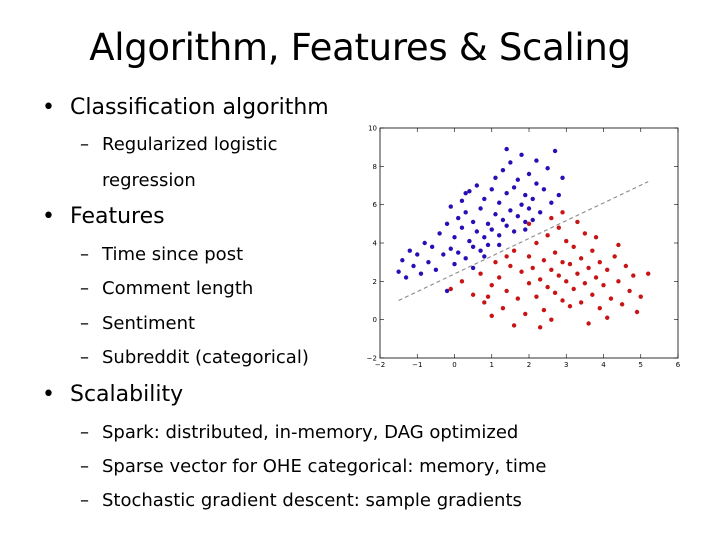 This screenshot has width=720, height=540. What do you see at coordinates (375, 244) in the screenshot?
I see `y-tick-label: 4` at bounding box center [375, 244].